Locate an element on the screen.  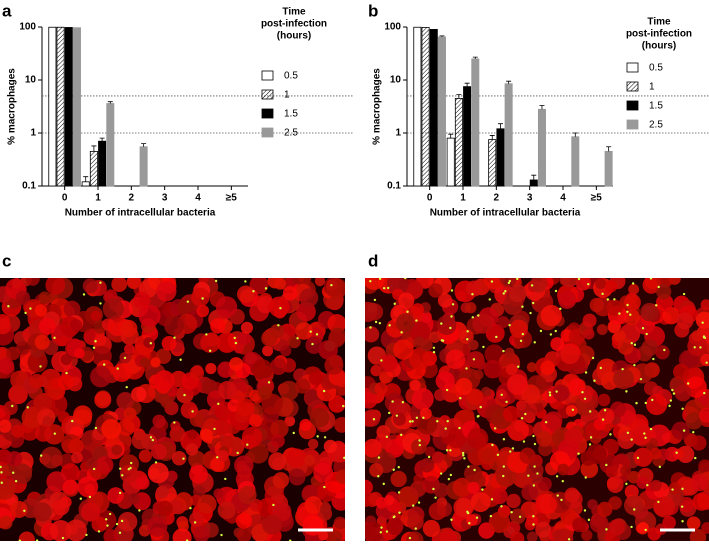
x-tick-label: 1 is located at coordinates (98, 198).